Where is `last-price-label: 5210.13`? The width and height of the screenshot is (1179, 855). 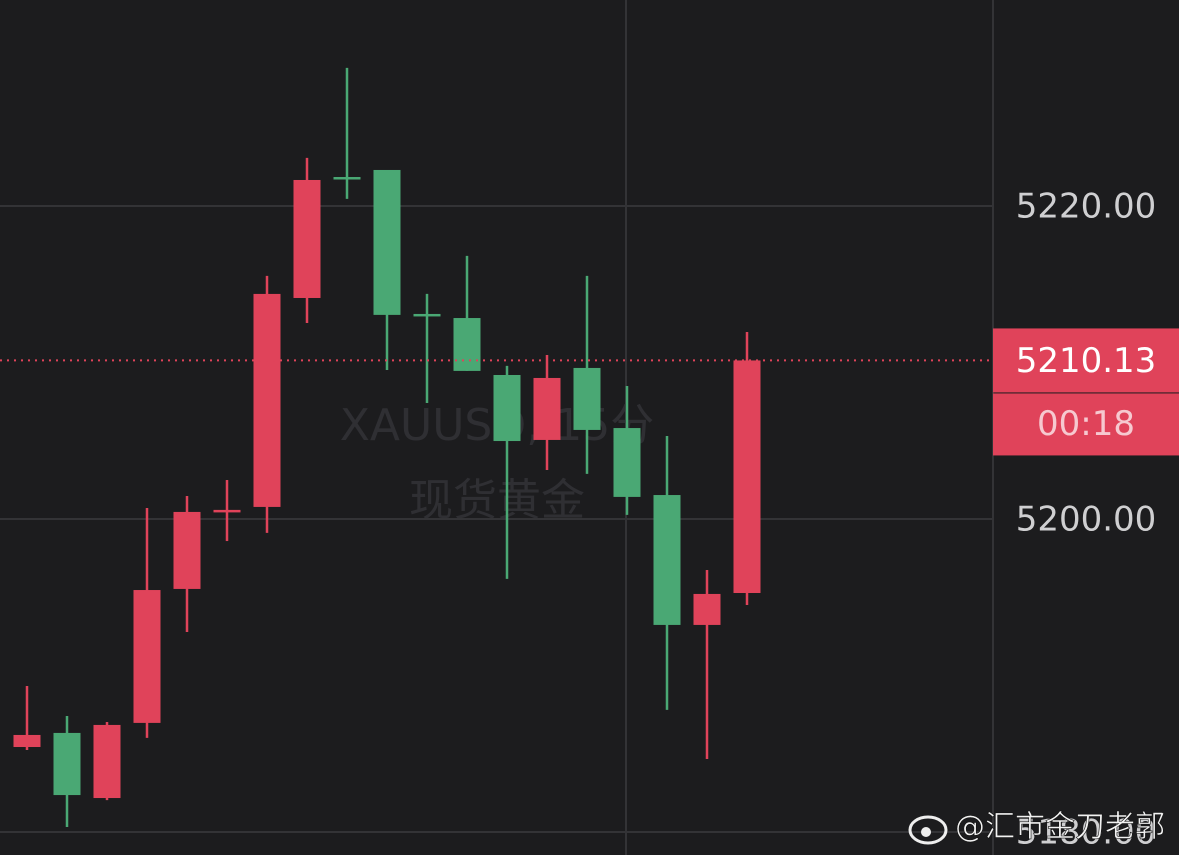
last-price-label: 5210.13 is located at coordinates (1086, 361).